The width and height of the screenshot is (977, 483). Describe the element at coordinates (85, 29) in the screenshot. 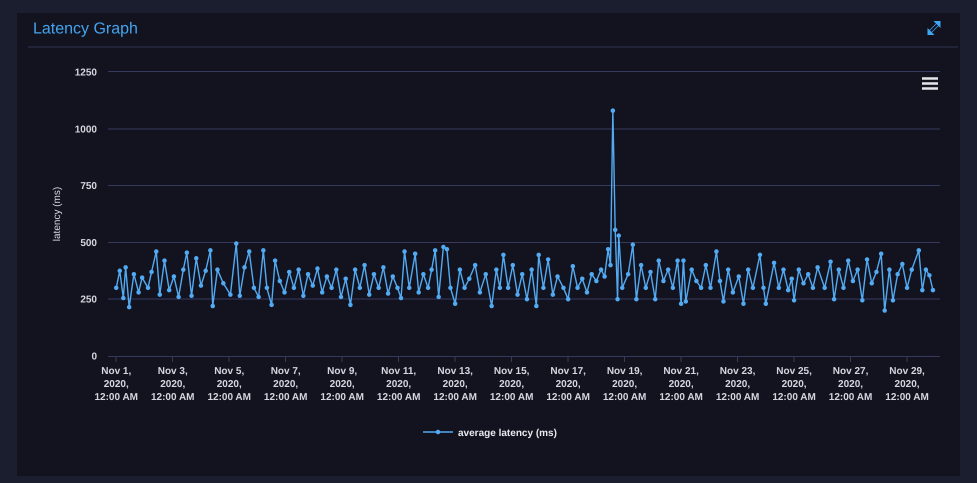

I see `chart-title: Latency Graph` at that location.